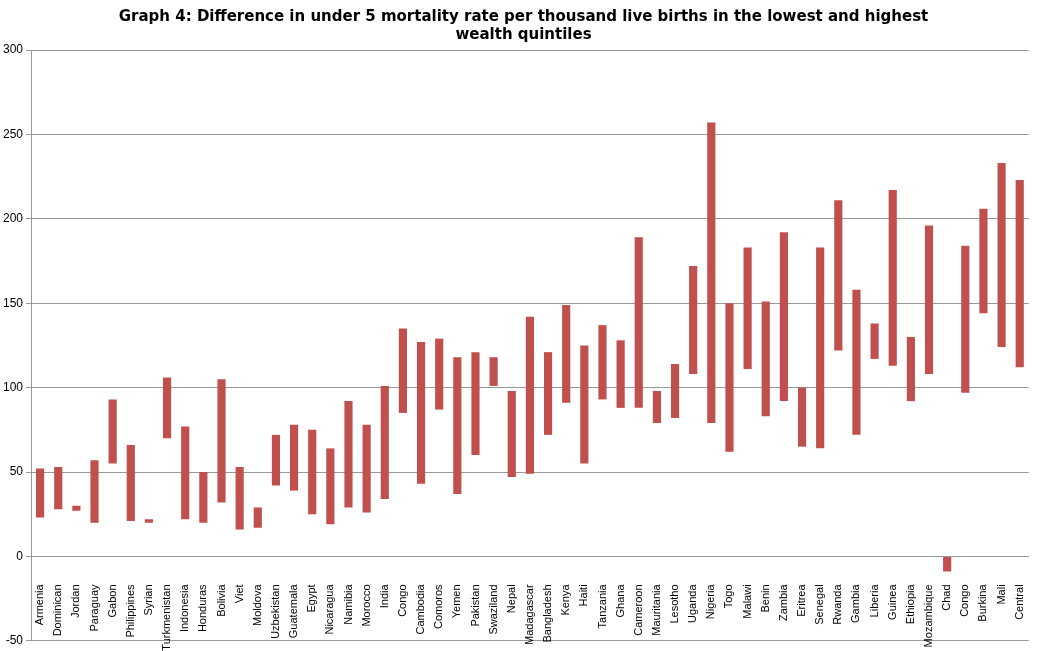 Image resolution: width=1055 pixels, height=651 pixels. What do you see at coordinates (982, 602) in the screenshot?
I see `x-tick-label: Burkina` at bounding box center [982, 602].